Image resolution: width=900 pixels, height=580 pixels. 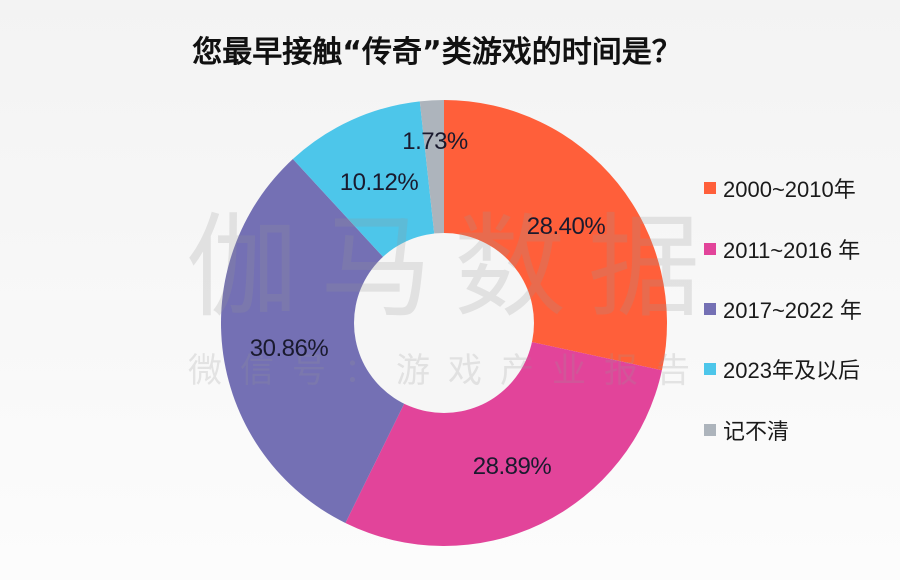 What do you see at coordinates (789, 189) in the screenshot?
I see `legend-label: 2000~2010年` at bounding box center [789, 189].